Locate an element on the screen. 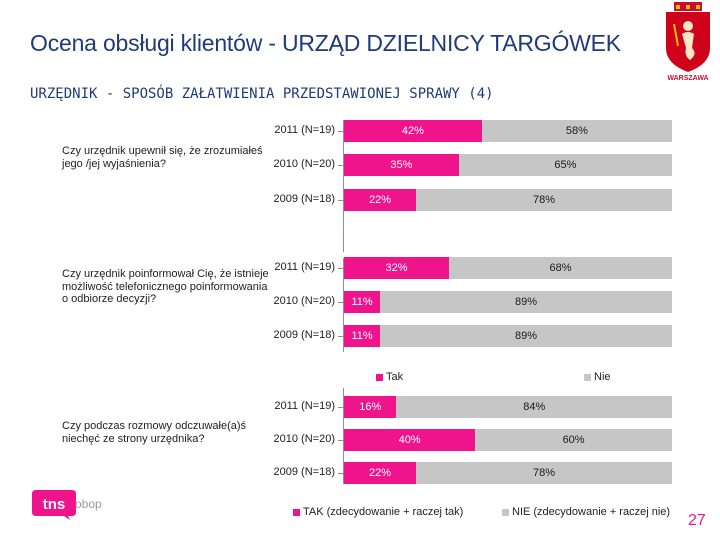 The height and width of the screenshot is (540, 720). legend-label: NIE (zdecydowanie + raczej nie) is located at coordinates (591, 512).